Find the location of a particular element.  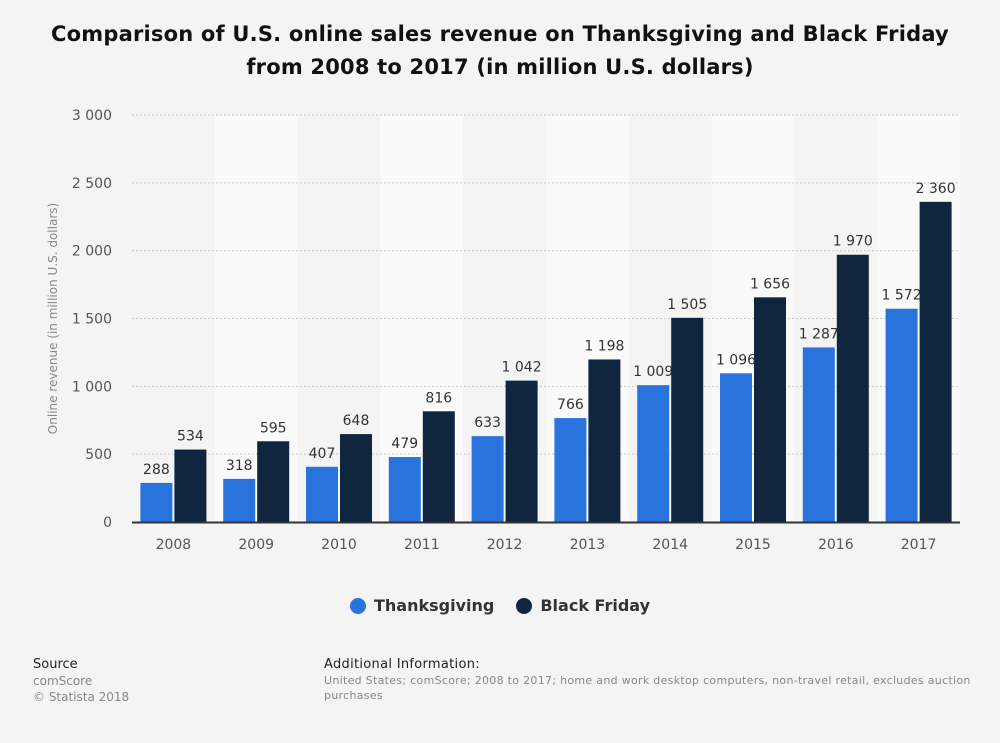

data-label-thanksgiving: 1 287 is located at coordinates (819, 334).